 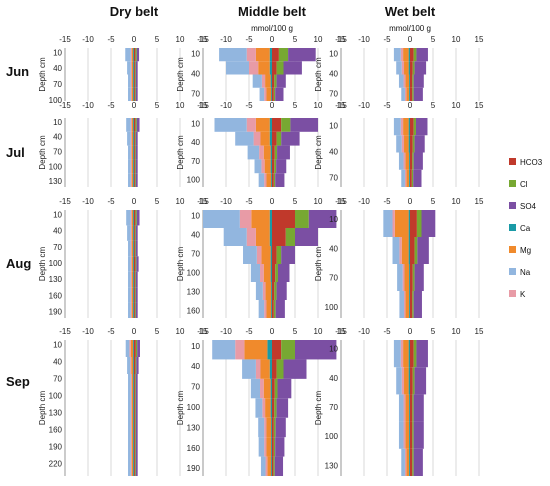 What do you see at coordinates (56, 430) in the screenshot?
I see `depth-tick-label: 160` at bounding box center [56, 430].